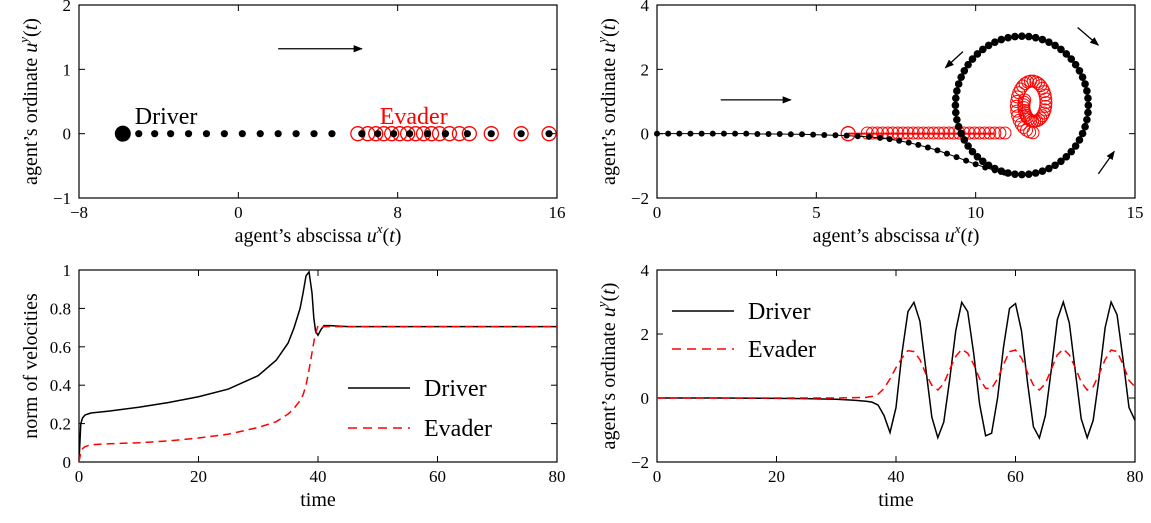 Image resolution: width=1151 pixels, height=523 pixels. Describe the element at coordinates (609, 21) in the screenshot. I see `y-axis-label-paren-close: )` at that location.